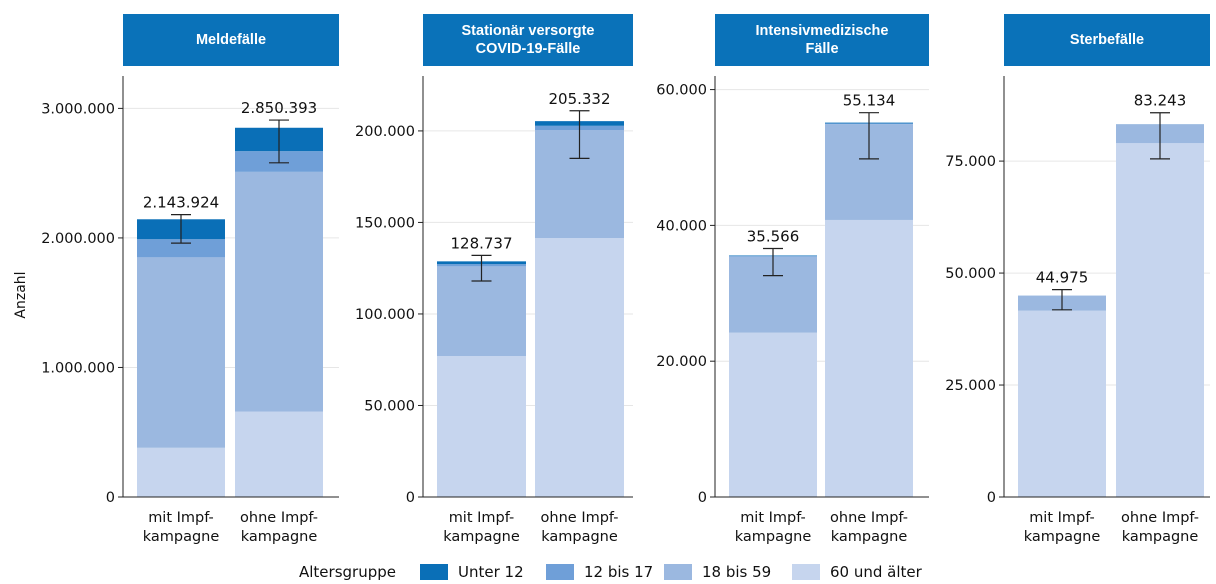  Describe the element at coordinates (1107, 40) in the screenshot. I see `panel-title-sterbefaelle: Sterbefälle` at that location.